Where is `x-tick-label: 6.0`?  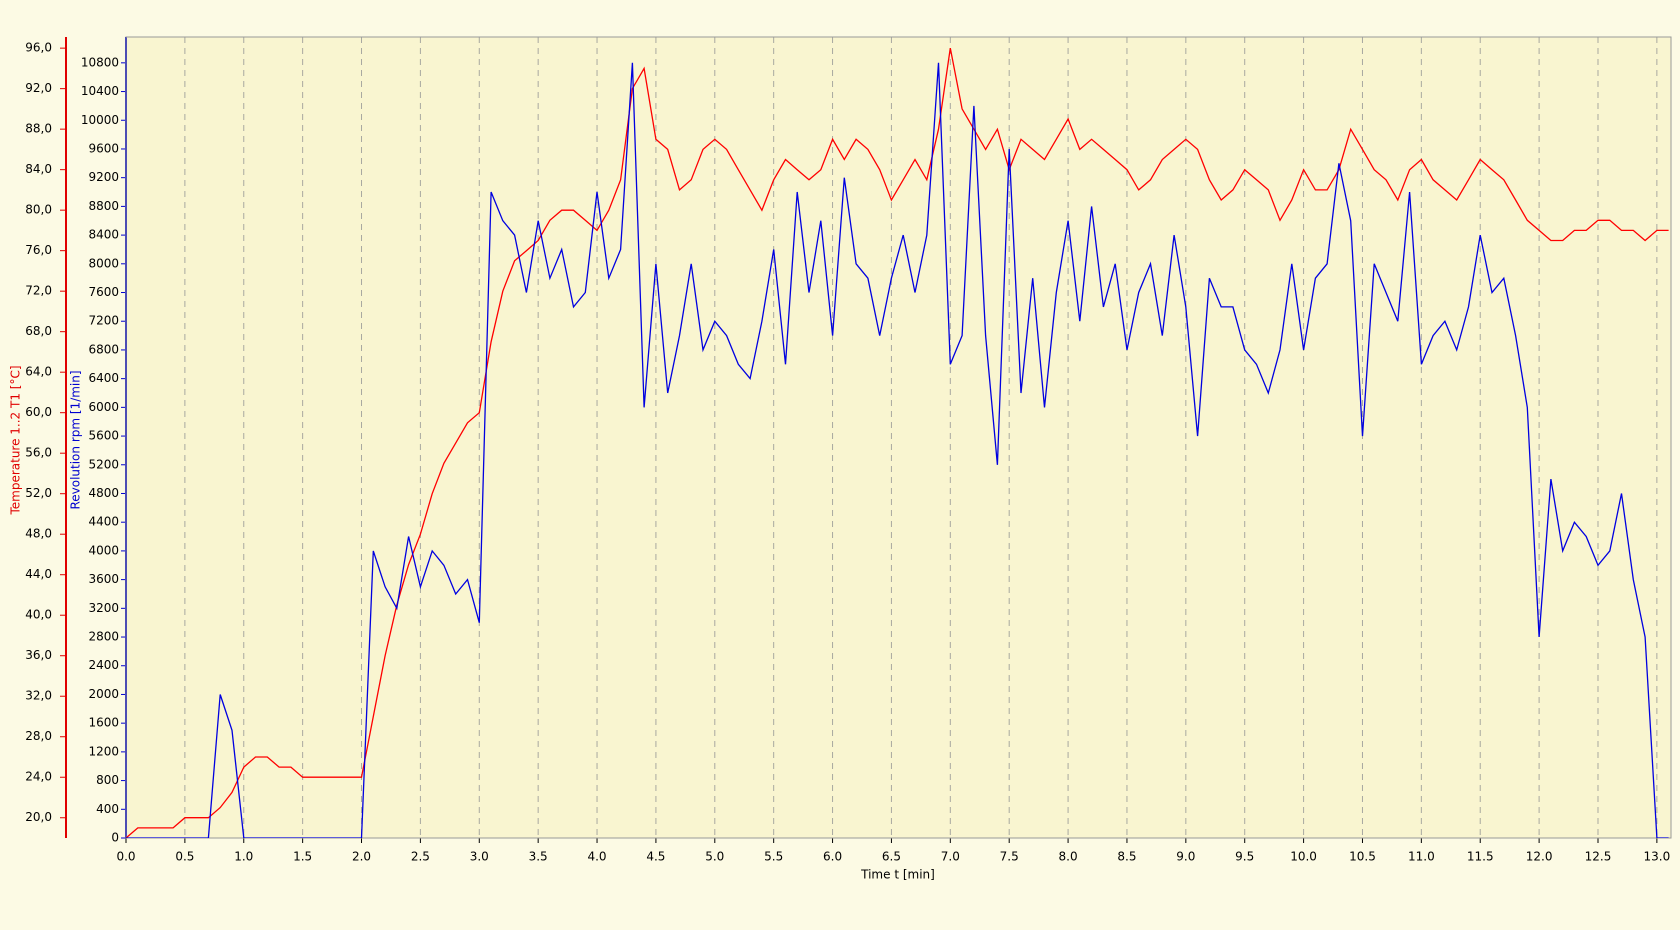 x-tick-label: 6.0 is located at coordinates (832, 857).